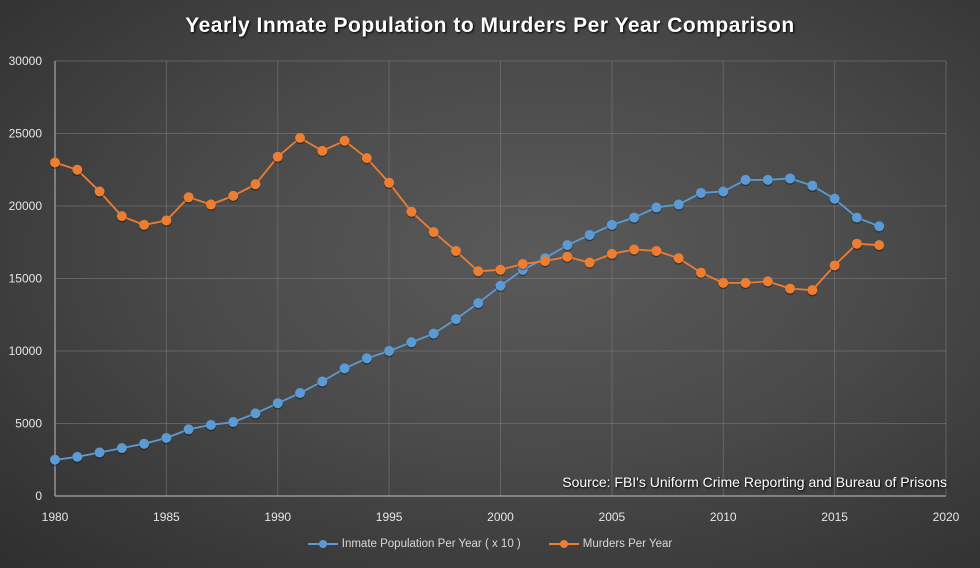 This screenshot has height=568, width=980. I want to click on legend-marker-inmate-icon, so click(322, 544).